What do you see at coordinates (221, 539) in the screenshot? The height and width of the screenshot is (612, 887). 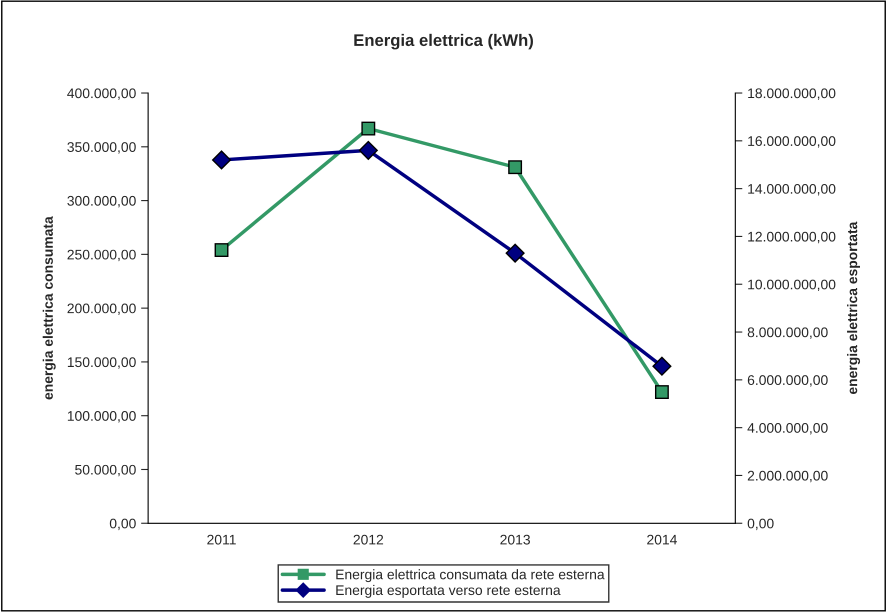 I see `x-tick-label: 2011` at bounding box center [221, 539].